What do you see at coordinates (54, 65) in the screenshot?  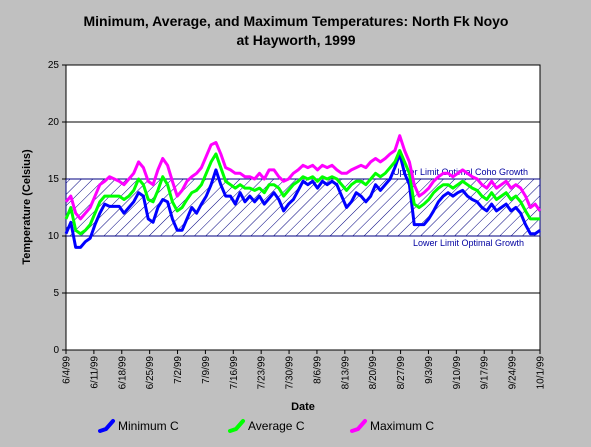 I see `y-tick-label-5: 25` at bounding box center [54, 65].